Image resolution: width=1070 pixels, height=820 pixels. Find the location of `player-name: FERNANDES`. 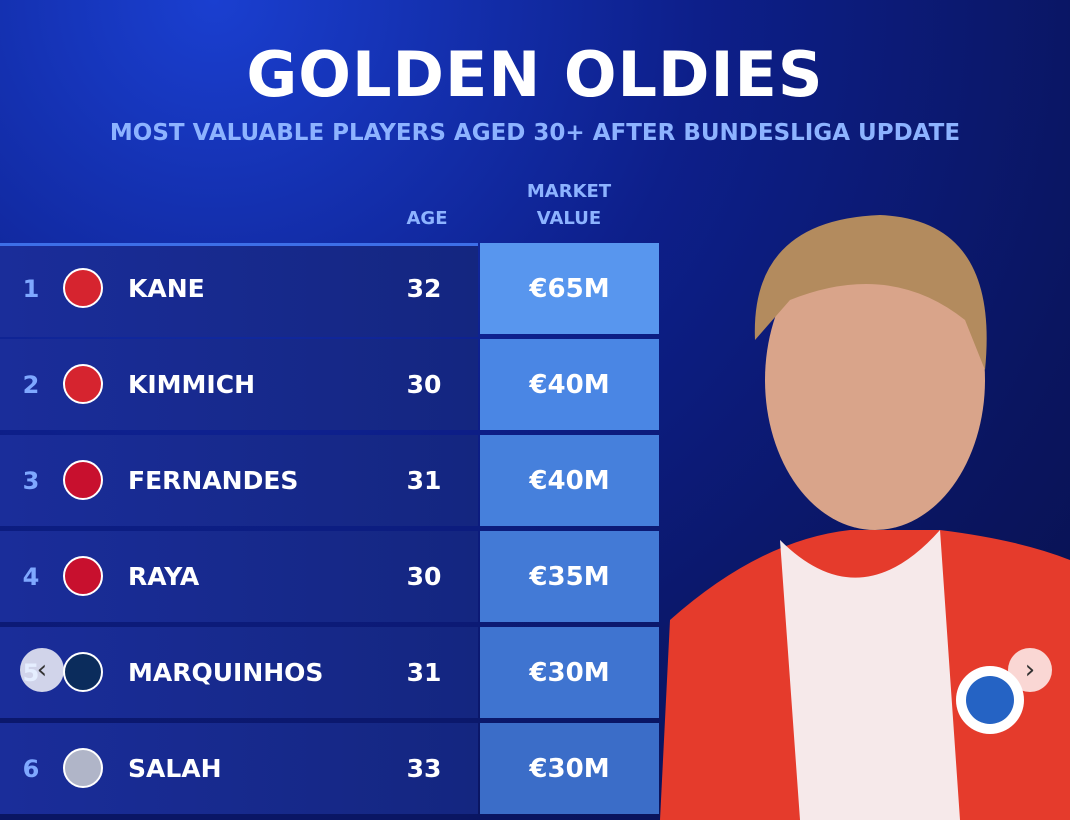

player-name: FERNANDES is located at coordinates (213, 480).